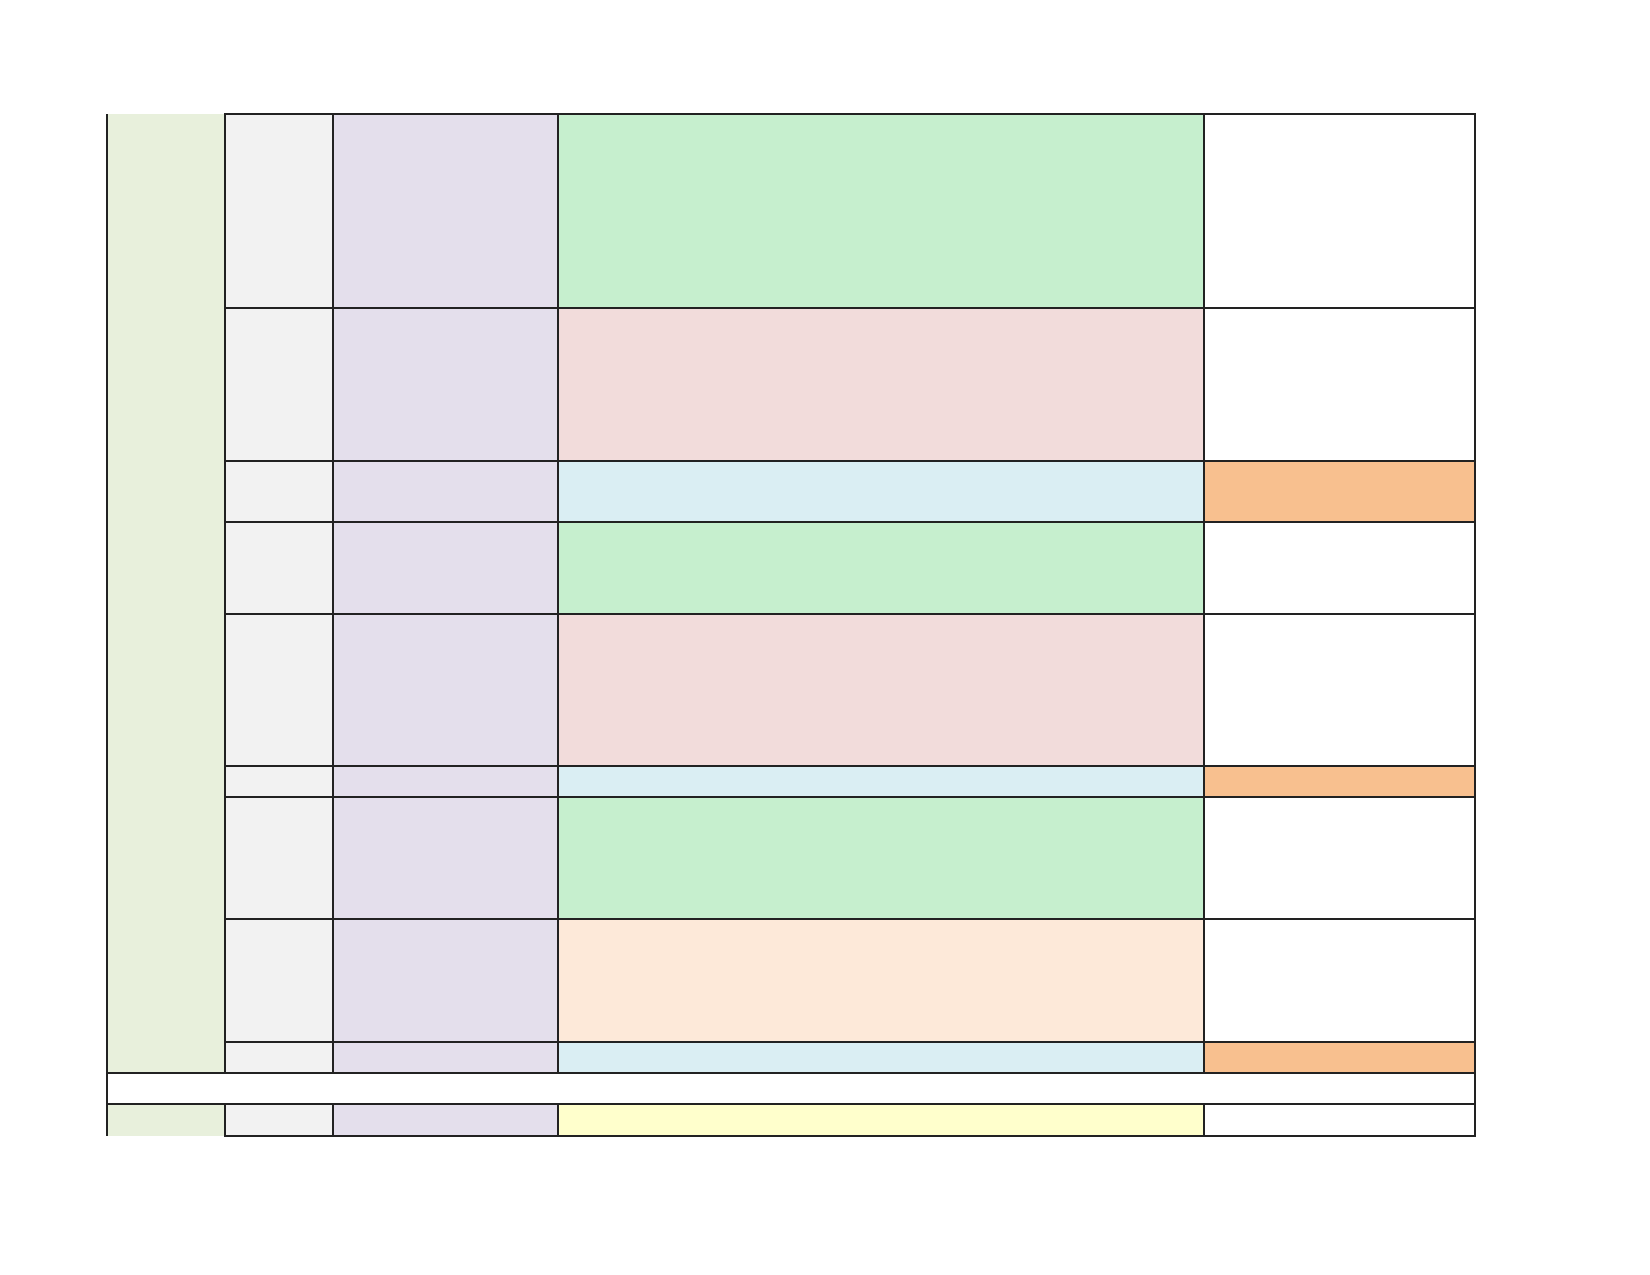 The width and height of the screenshot is (1650, 1275). What do you see at coordinates (791, 1088) in the screenshot?
I see `merged-row` at bounding box center [791, 1088].